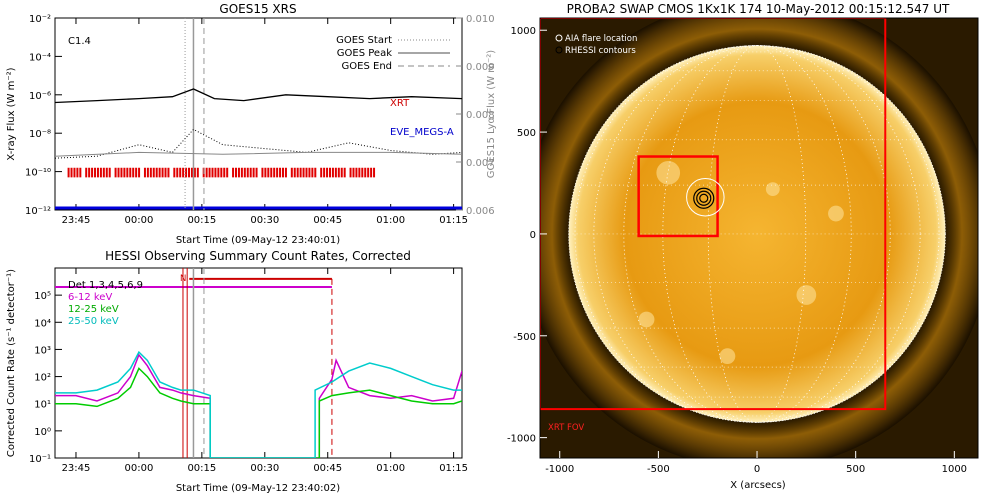 Image resolution: width=1000 pixels, height=500 pixels. I want to click on goes-x-tick-label: 00:30, so click(264, 220).